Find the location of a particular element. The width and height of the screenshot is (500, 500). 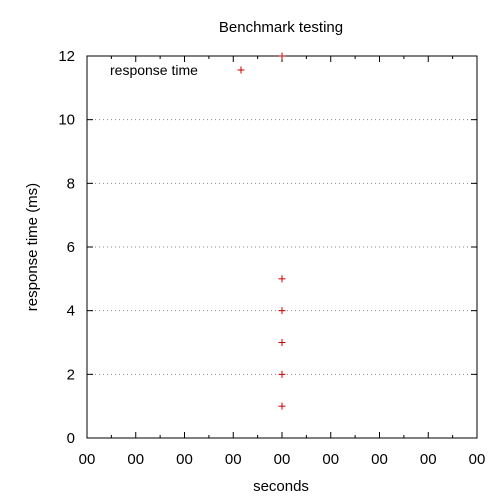

legend-marker is located at coordinates (241, 70).